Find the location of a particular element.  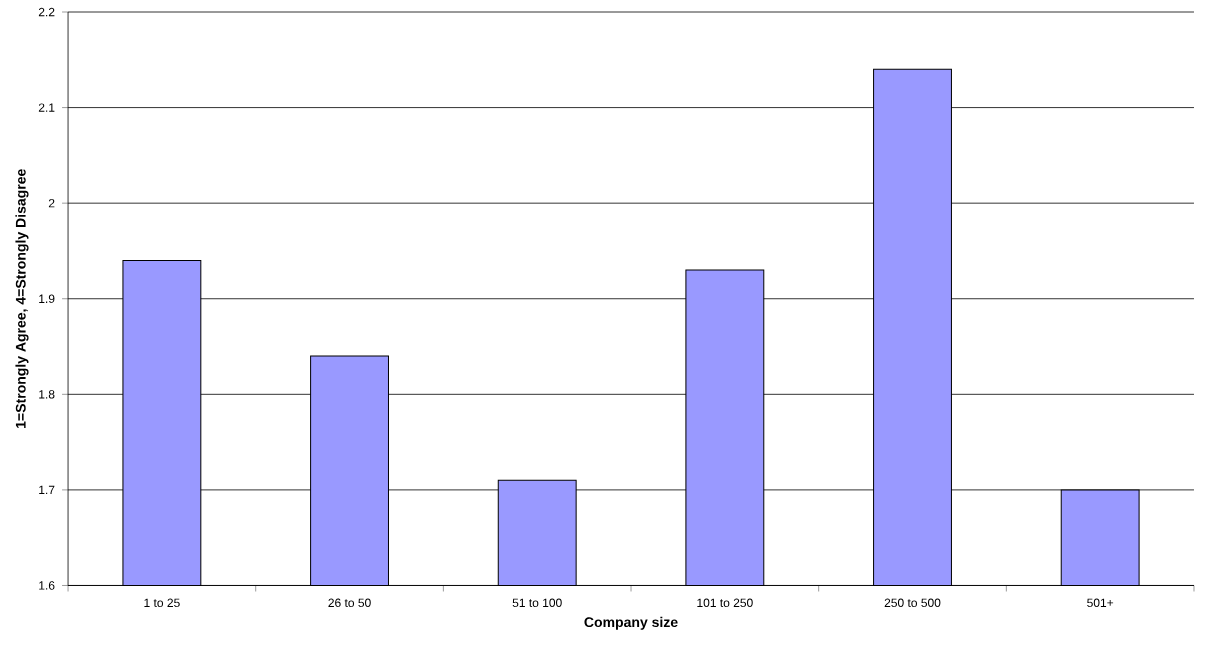

x-axis-title: Company size is located at coordinates (631, 624).